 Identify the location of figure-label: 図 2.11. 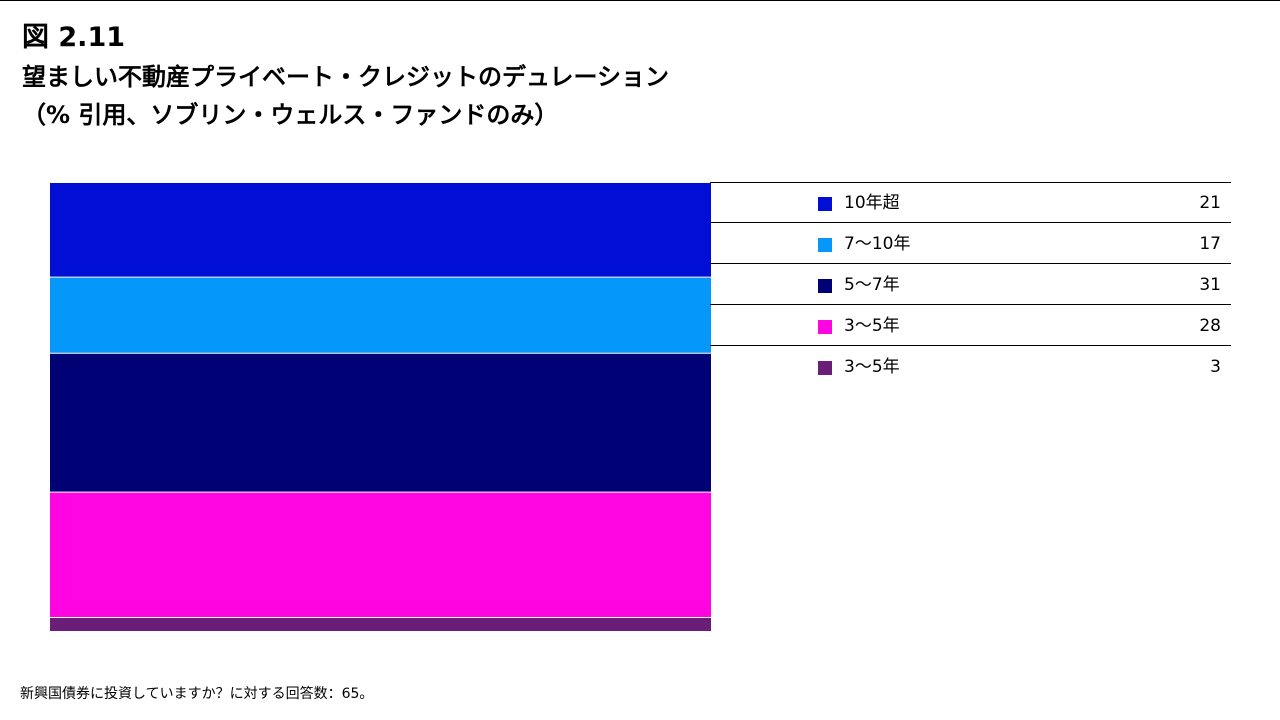
(74, 37).